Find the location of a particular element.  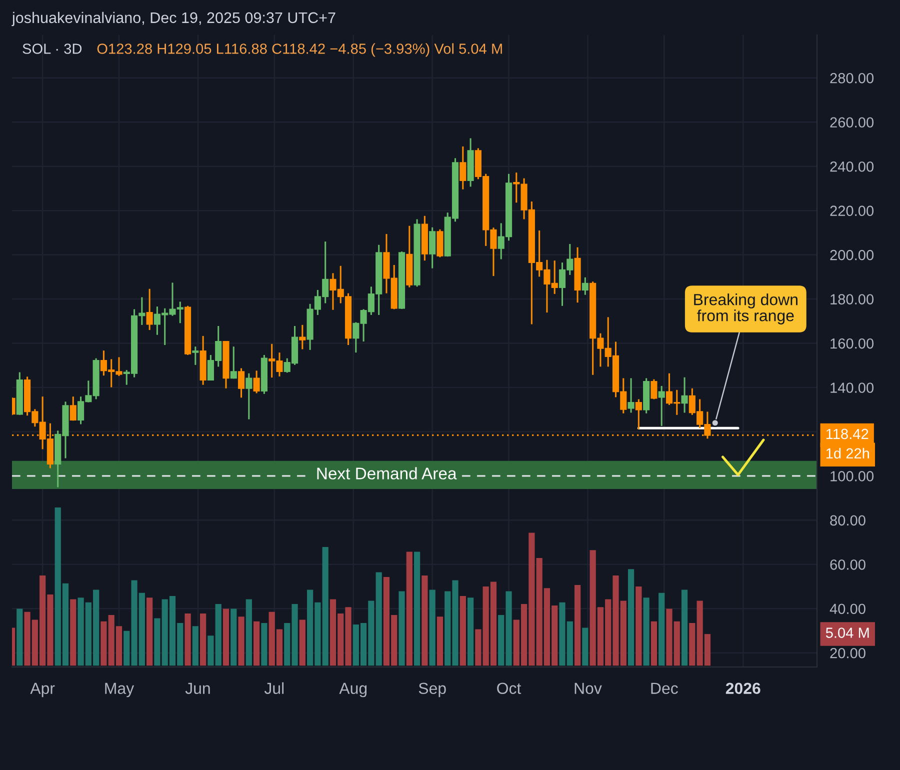

y-tick-label: 160.00 is located at coordinates (852, 343).